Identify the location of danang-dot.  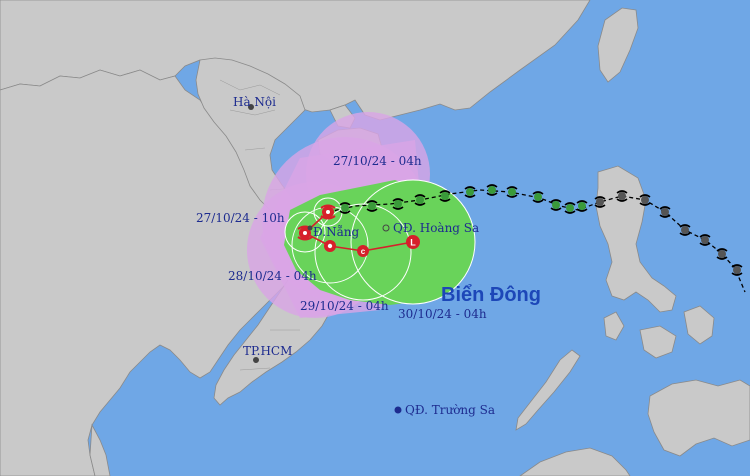
(310, 228).